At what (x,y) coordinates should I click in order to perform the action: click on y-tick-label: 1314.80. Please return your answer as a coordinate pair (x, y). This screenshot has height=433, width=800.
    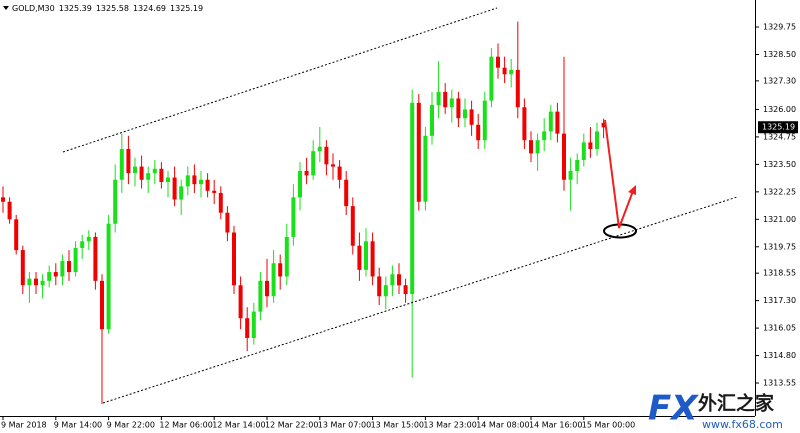
    Looking at the image, I should click on (779, 355).